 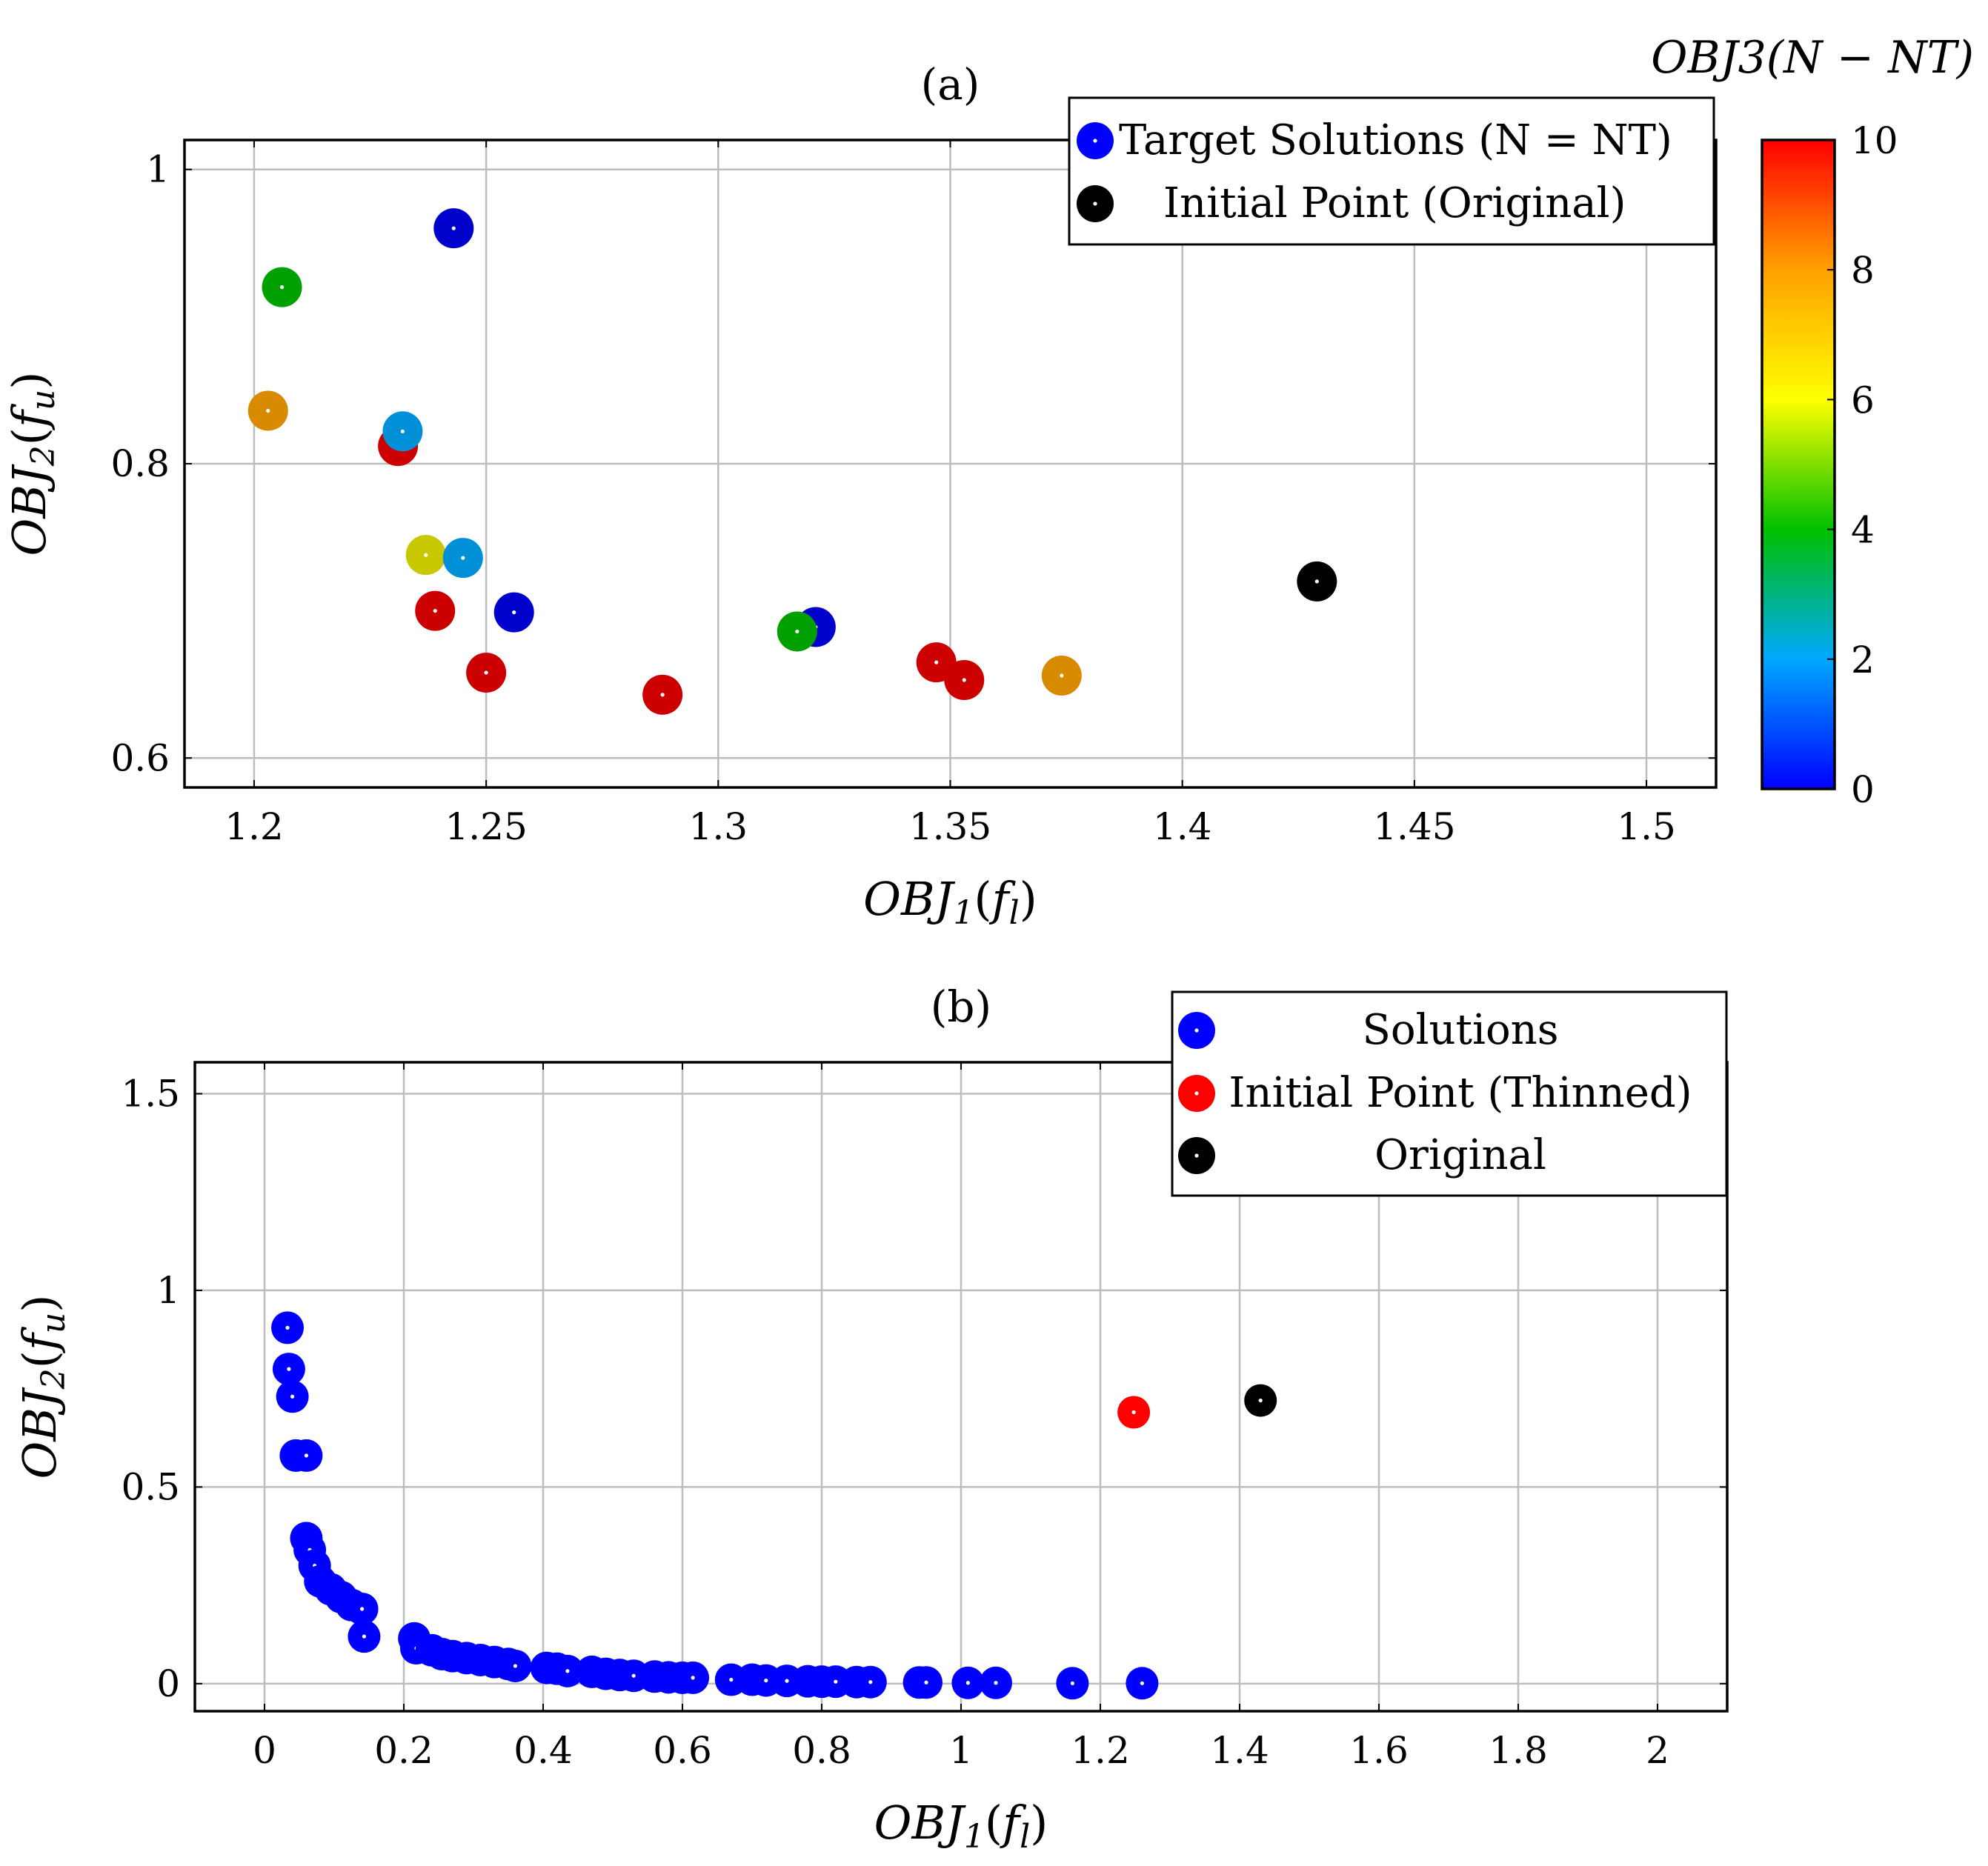 I want to click on chart-title: (b), so click(x=961, y=1007).